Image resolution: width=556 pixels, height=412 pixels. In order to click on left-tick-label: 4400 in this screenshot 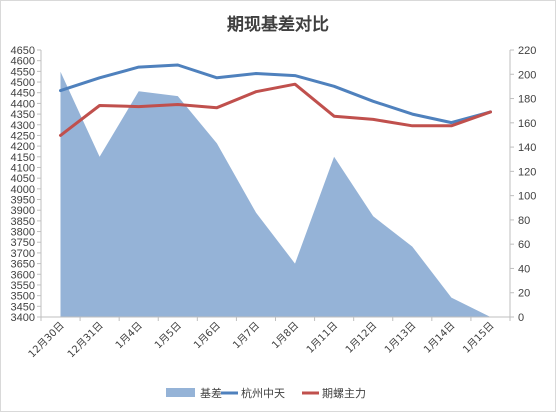, I will do `click(23, 104)`.